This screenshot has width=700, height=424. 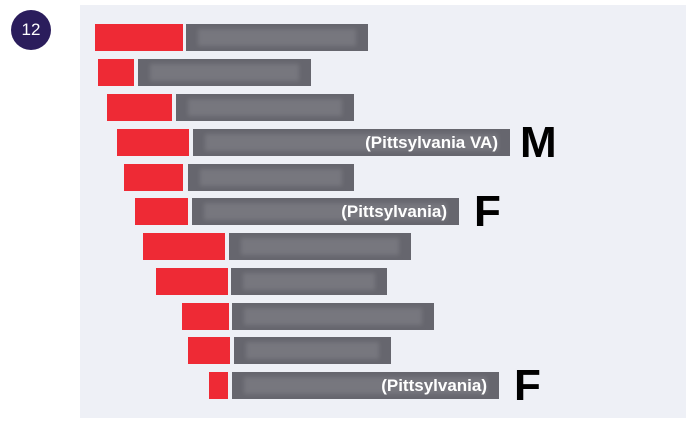 I want to click on slide-number: 12, so click(x=31, y=30).